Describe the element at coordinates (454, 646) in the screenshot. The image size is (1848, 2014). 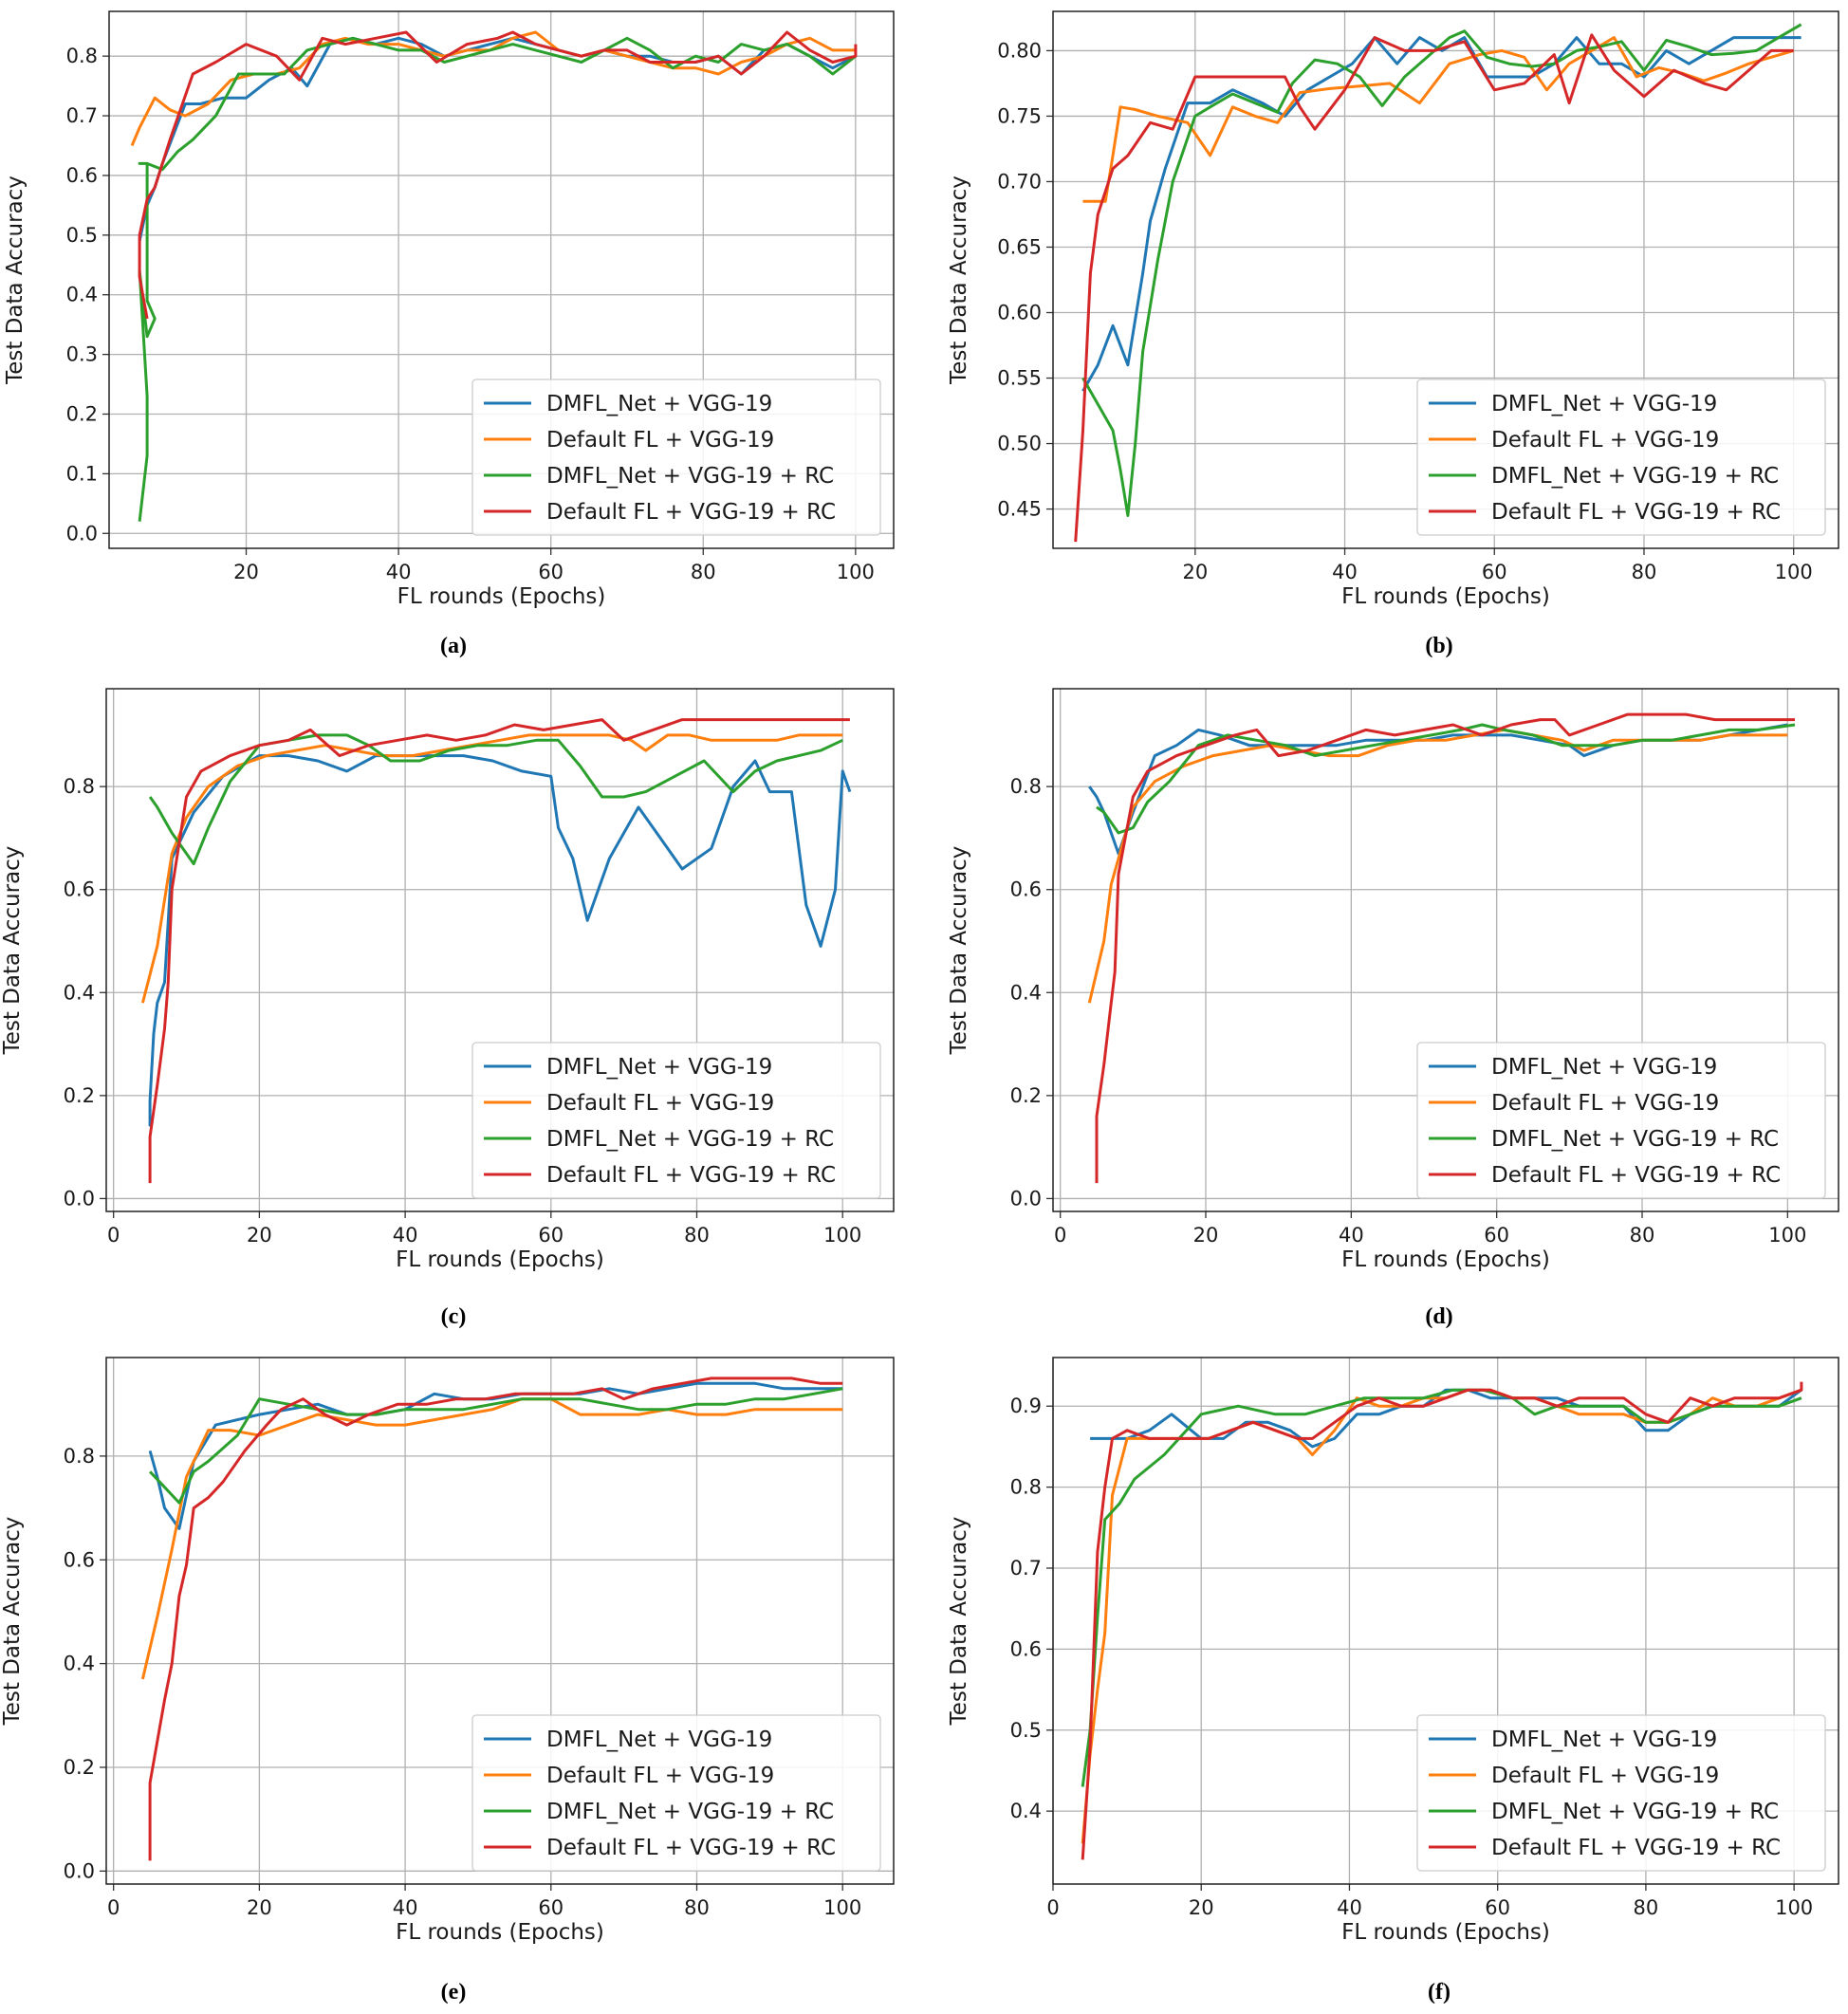
I see `panel-caption: (a)` at that location.